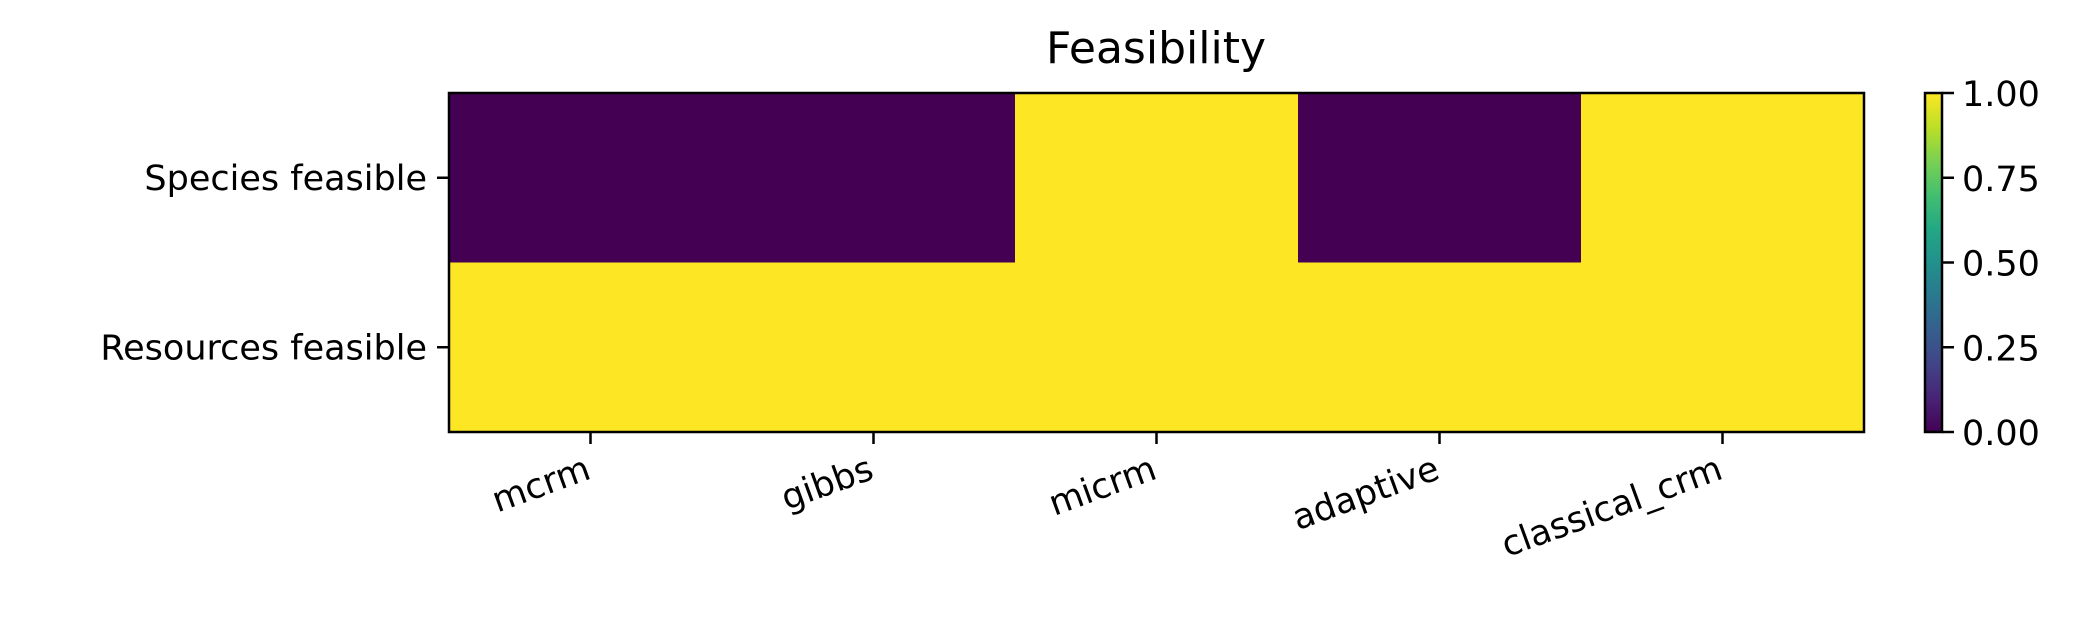  What do you see at coordinates (1933, 262) in the screenshot?
I see `colorbar-gradient` at bounding box center [1933, 262].